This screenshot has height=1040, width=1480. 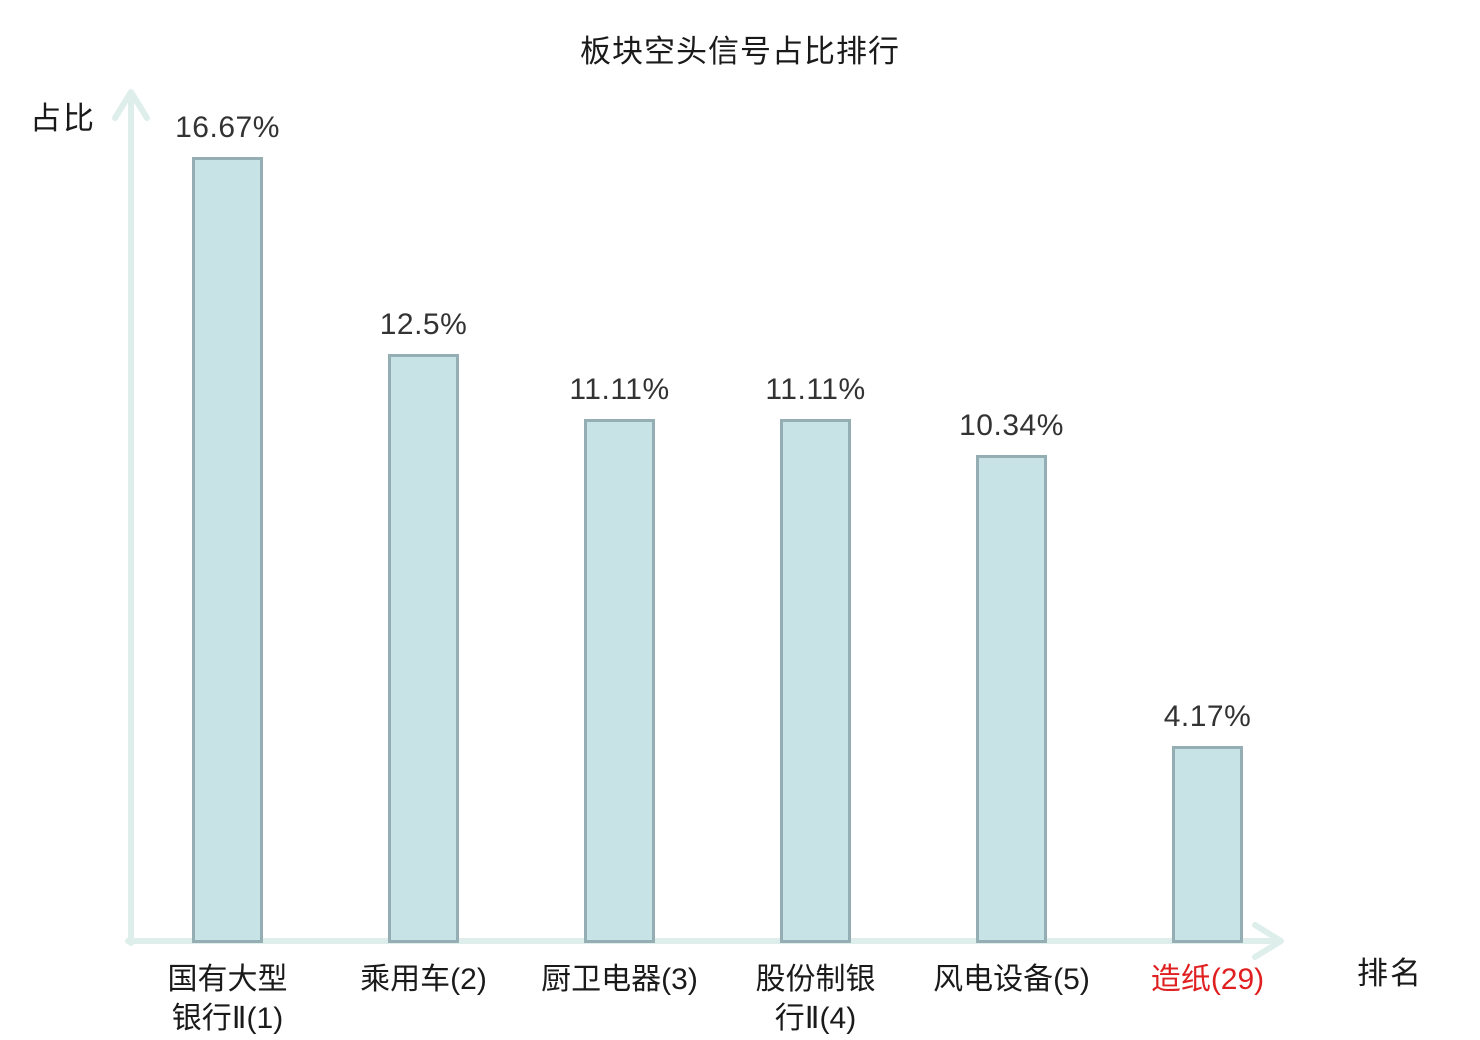 I want to click on bar-value-label: 4.17%, so click(x=1207, y=716).